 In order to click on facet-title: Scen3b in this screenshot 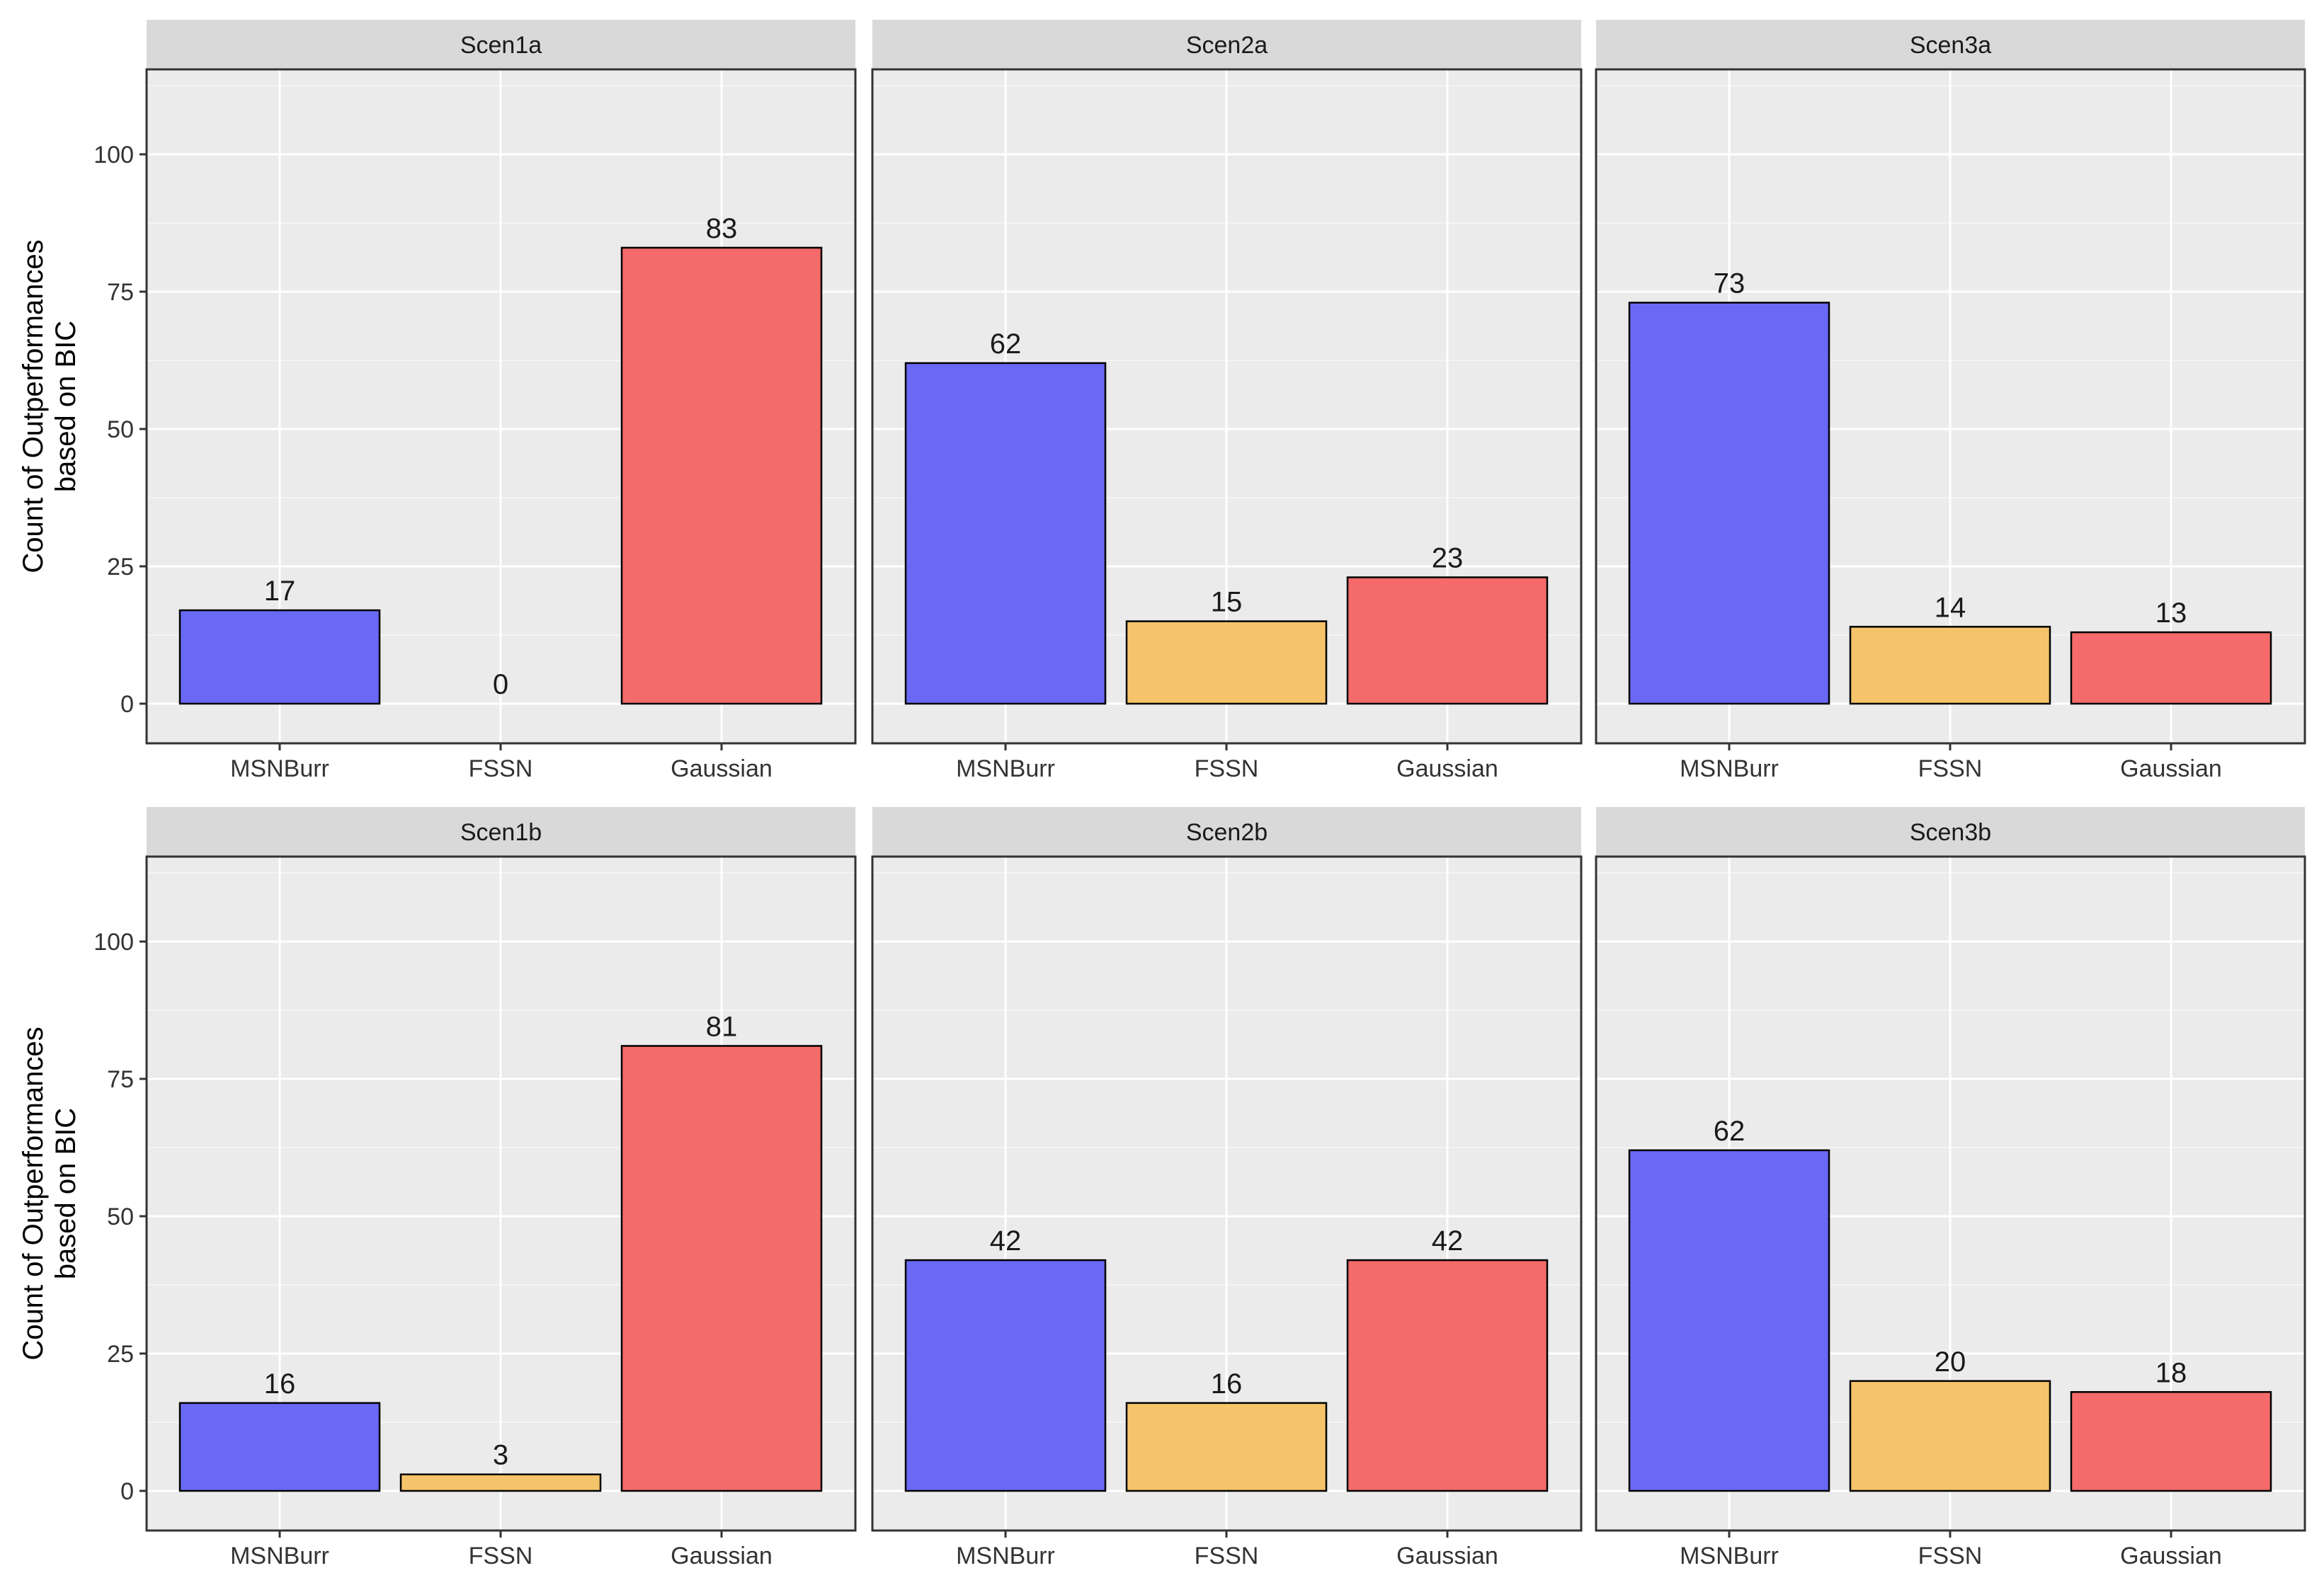, I will do `click(1950, 832)`.